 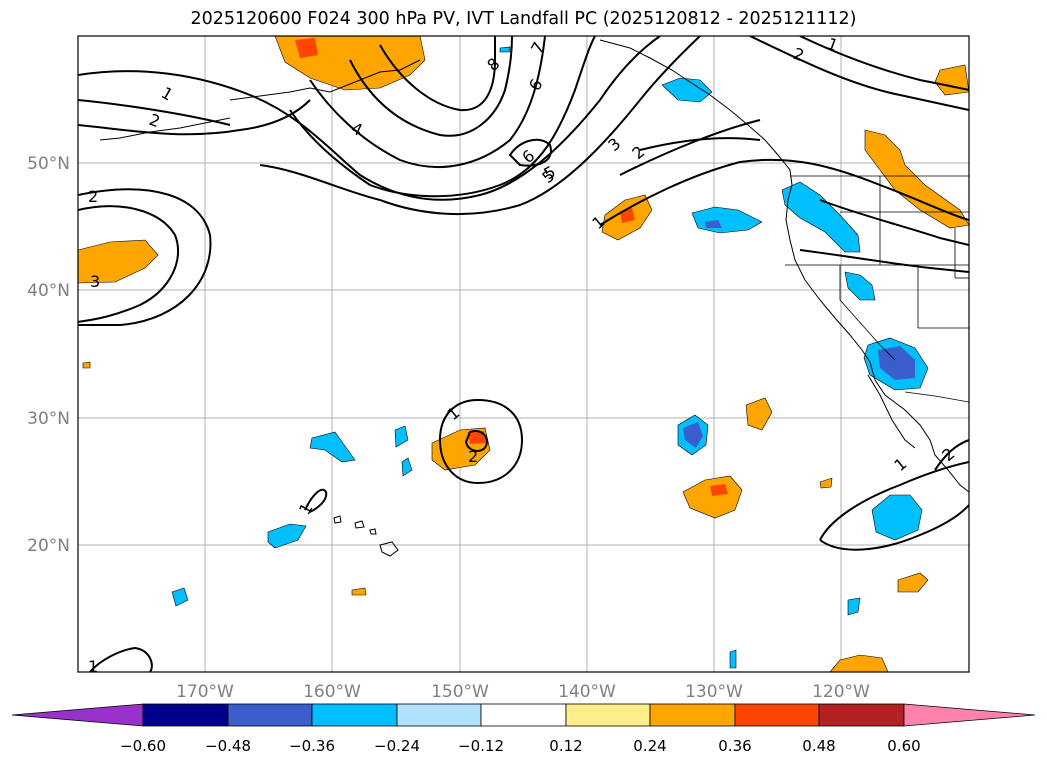 What do you see at coordinates (649, 746) in the screenshot?
I see `colorbar-tick-label: 0.24` at bounding box center [649, 746].